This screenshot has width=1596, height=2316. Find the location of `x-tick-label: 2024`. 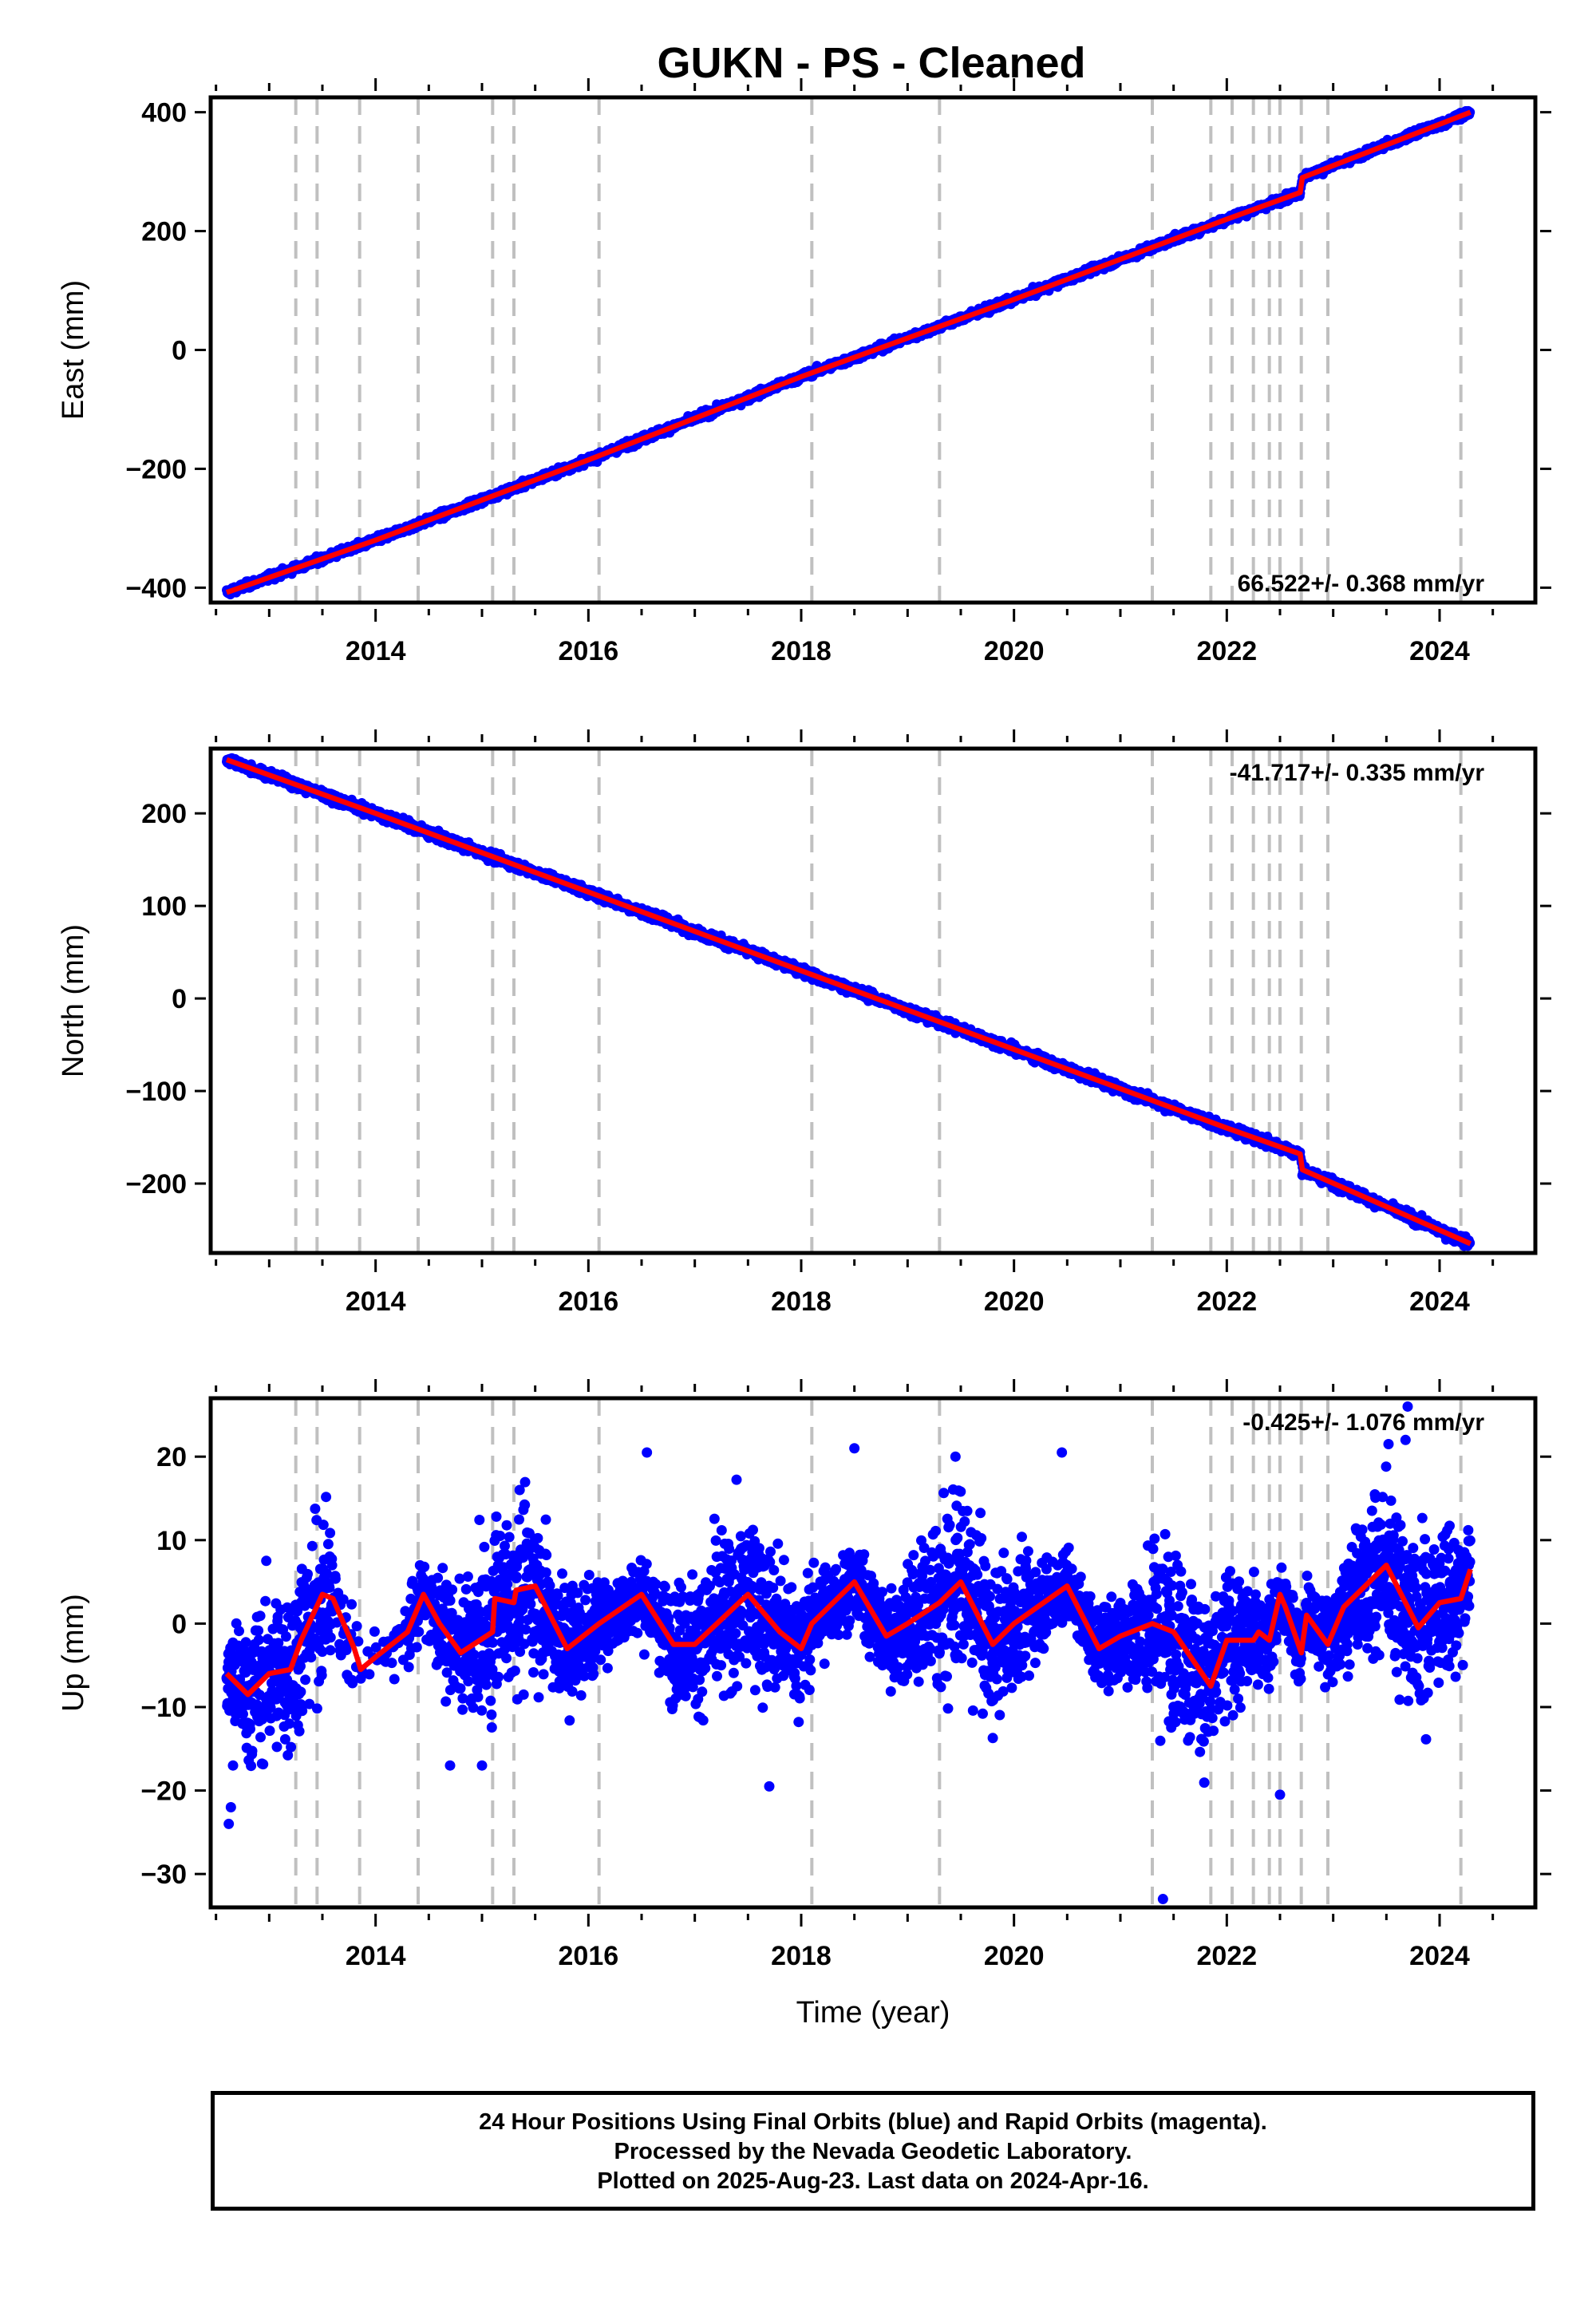

x-tick-label: 2024 is located at coordinates (1439, 651).